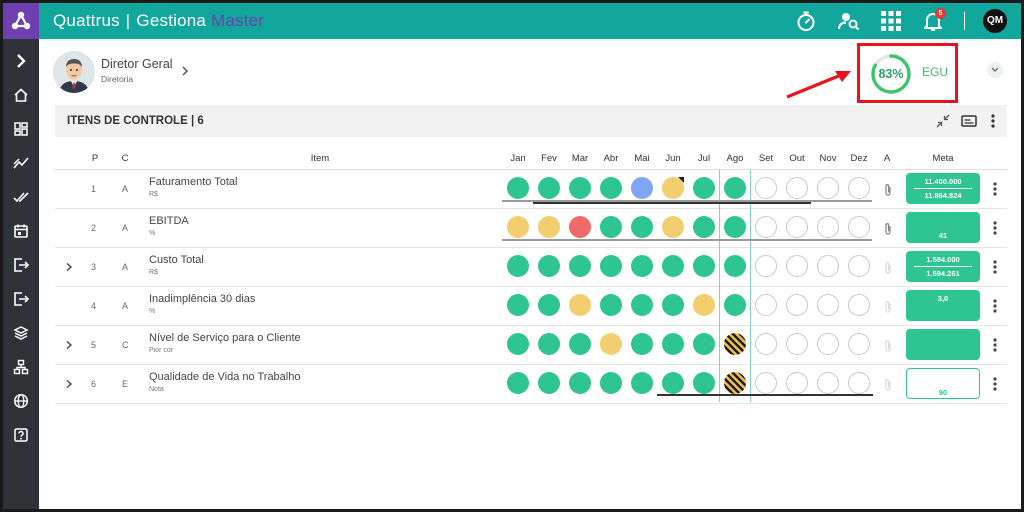  What do you see at coordinates (849, 21) in the screenshot?
I see `user-search-icon` at bounding box center [849, 21].